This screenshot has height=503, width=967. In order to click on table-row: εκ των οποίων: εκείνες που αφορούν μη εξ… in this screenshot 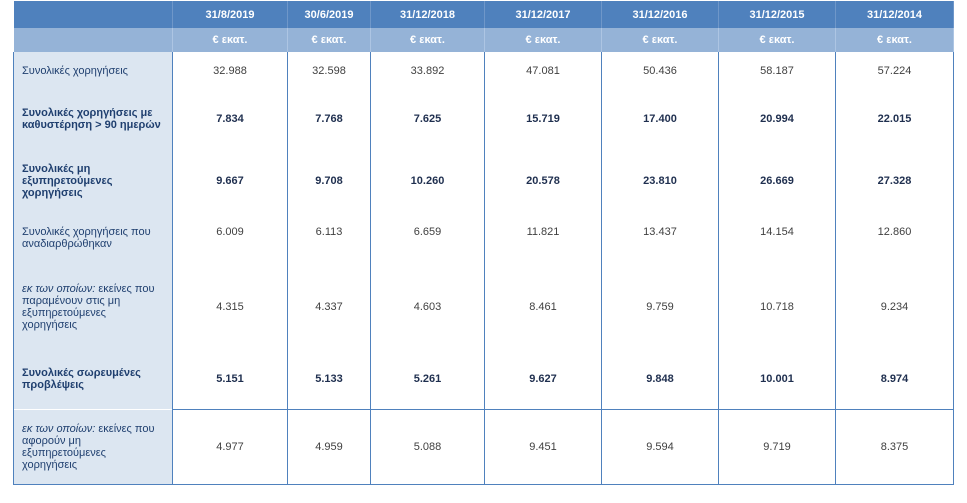, I will do `click(483, 446)`.